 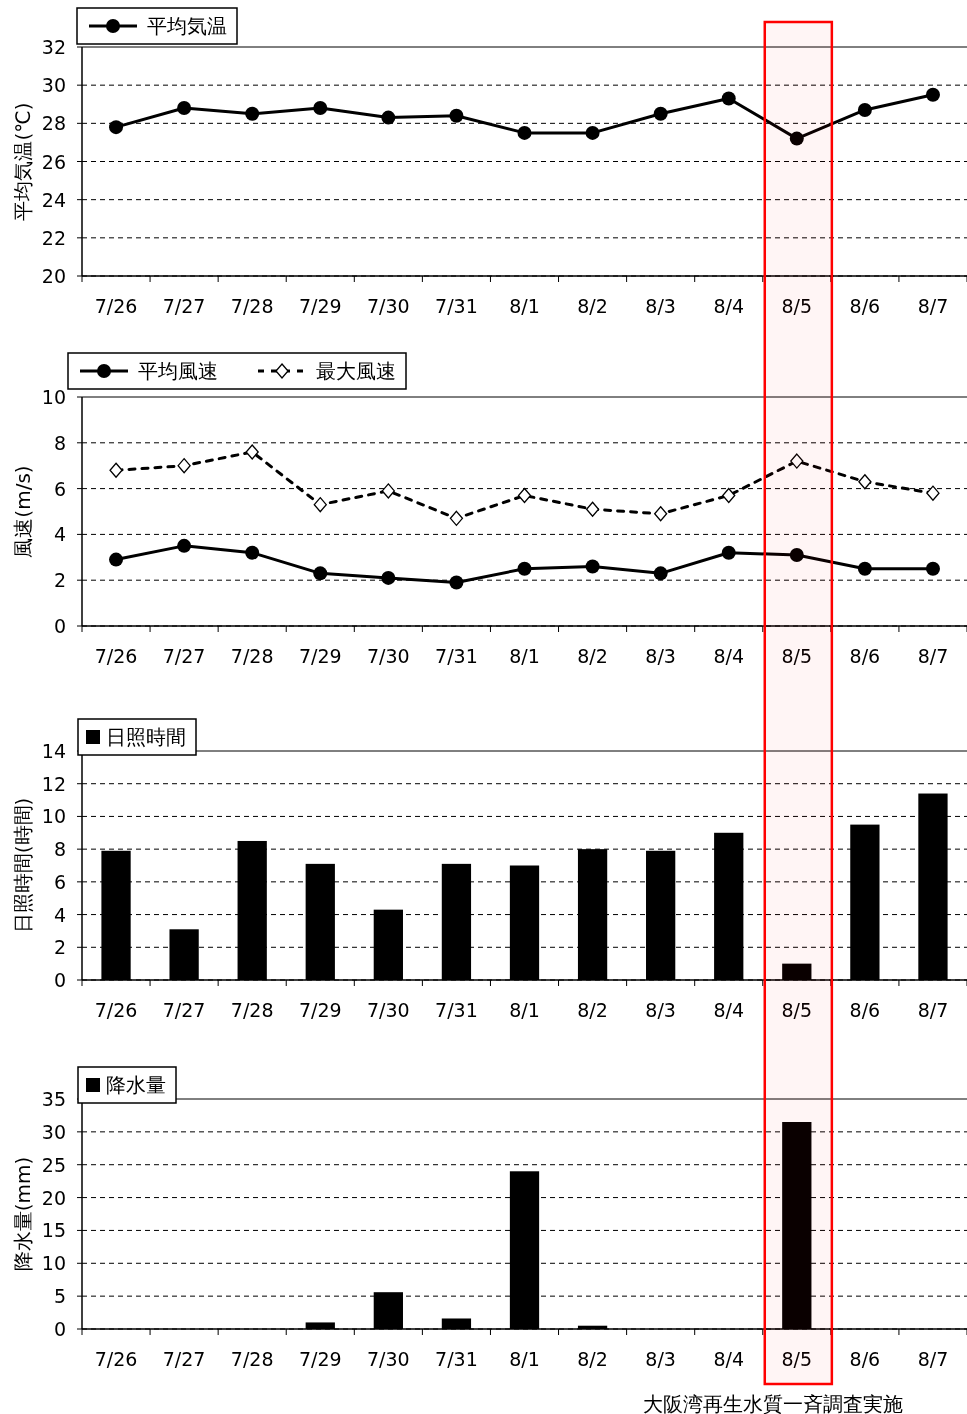 What do you see at coordinates (53, 1230) in the screenshot?
I see `y-tick-label: 15` at bounding box center [53, 1230].